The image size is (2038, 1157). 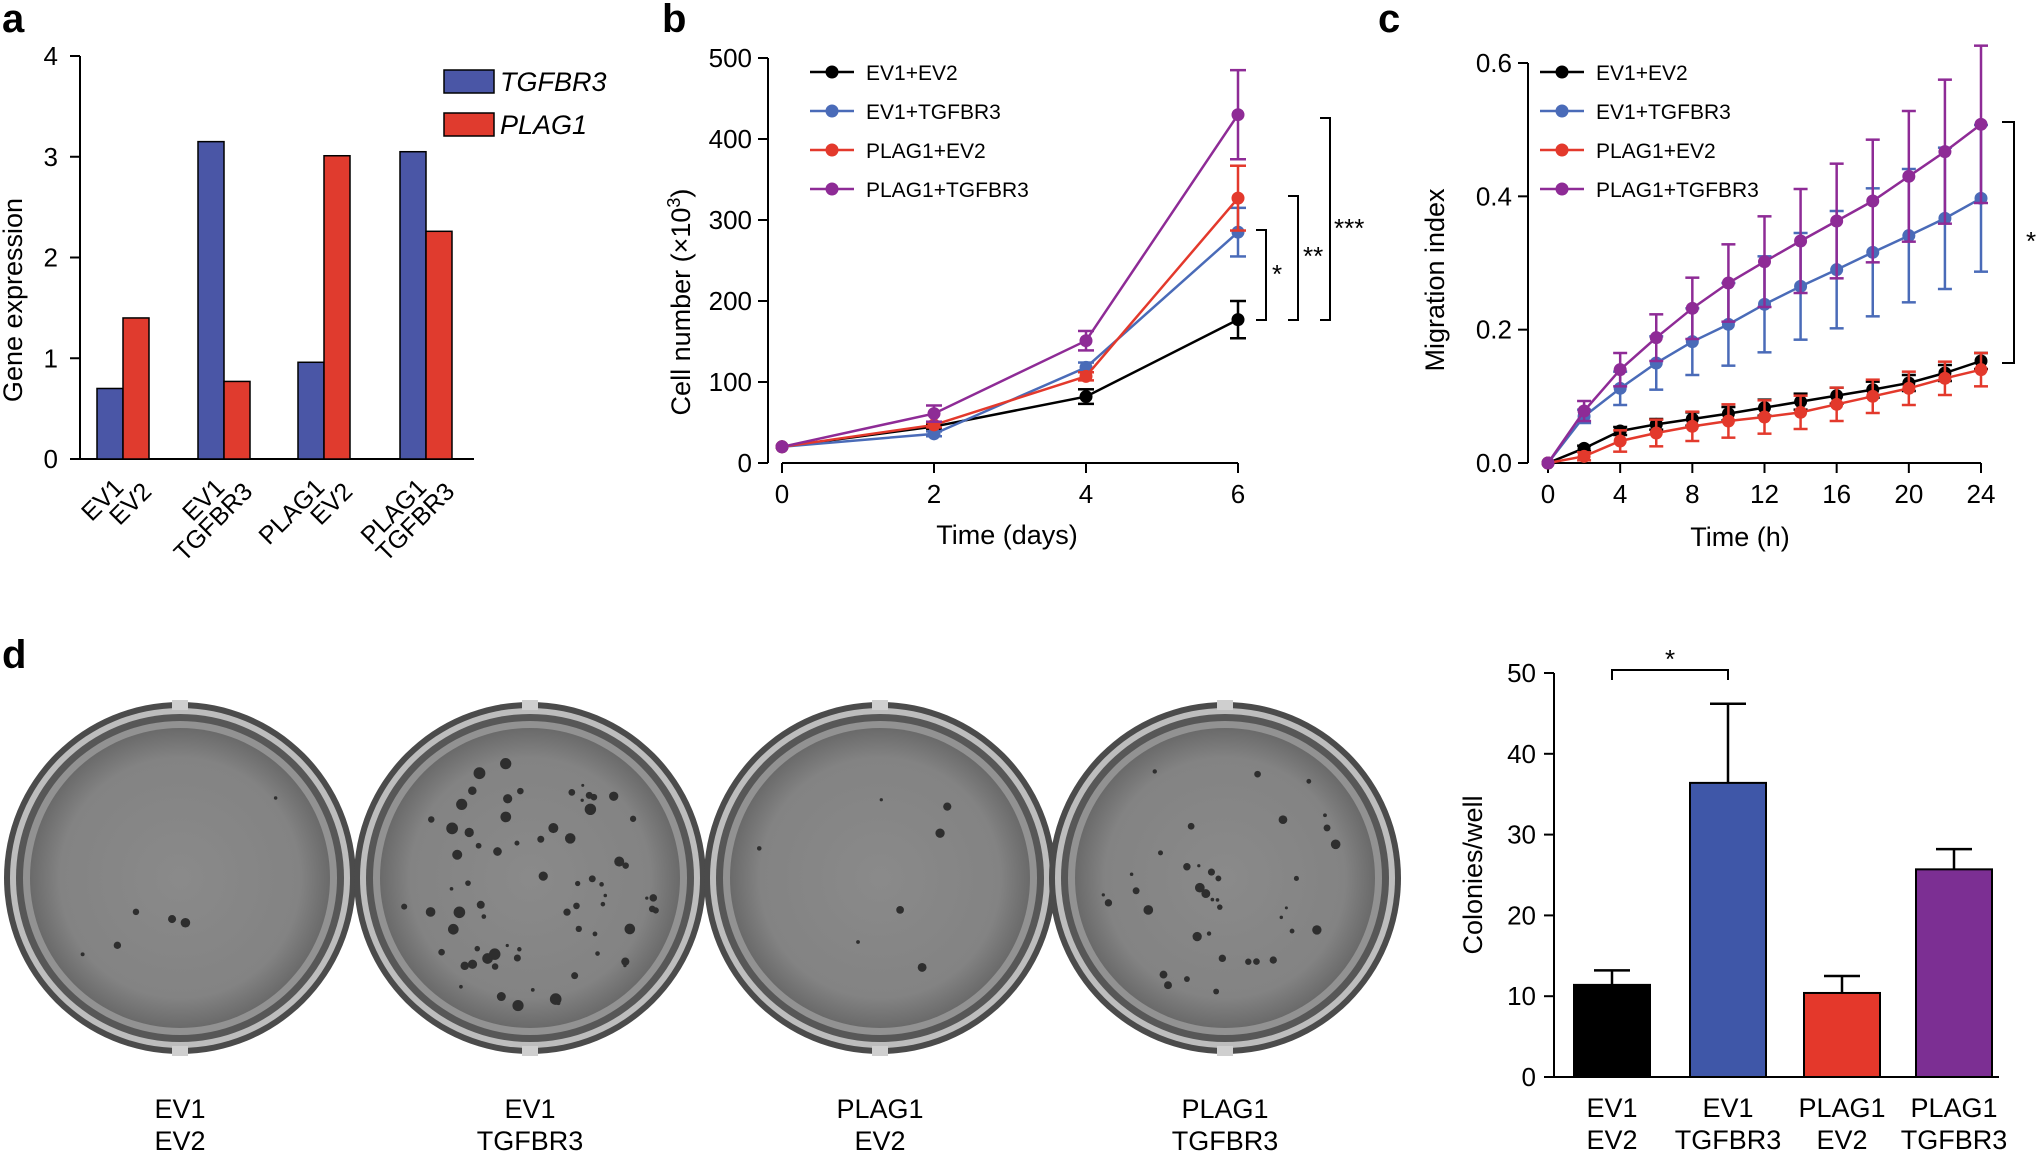 What do you see at coordinates (1642, 73) in the screenshot?
I see `panel-c-legend-label-ev1-ev2: EV1+EV2` at bounding box center [1642, 73].